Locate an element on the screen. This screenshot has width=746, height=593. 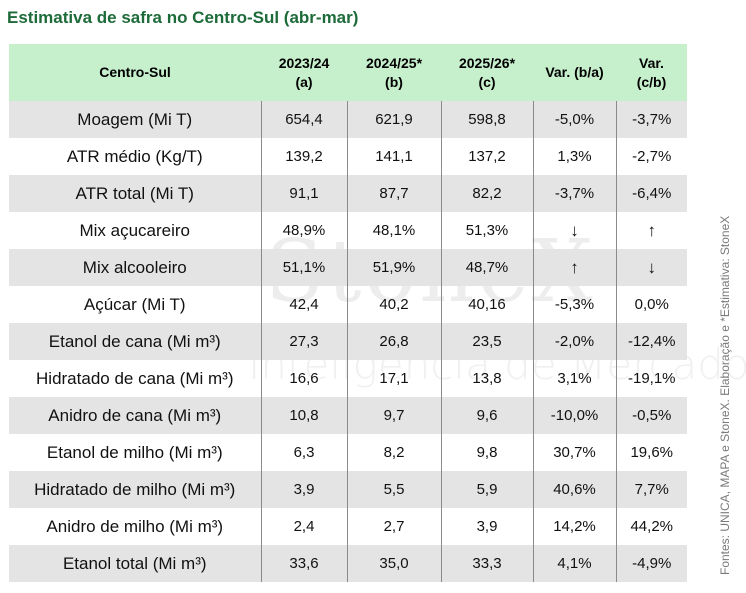
table-row: ATR médio (Kg/T) 139,2 141,1 137,2 1,3% -2,7% is located at coordinates (348, 156).